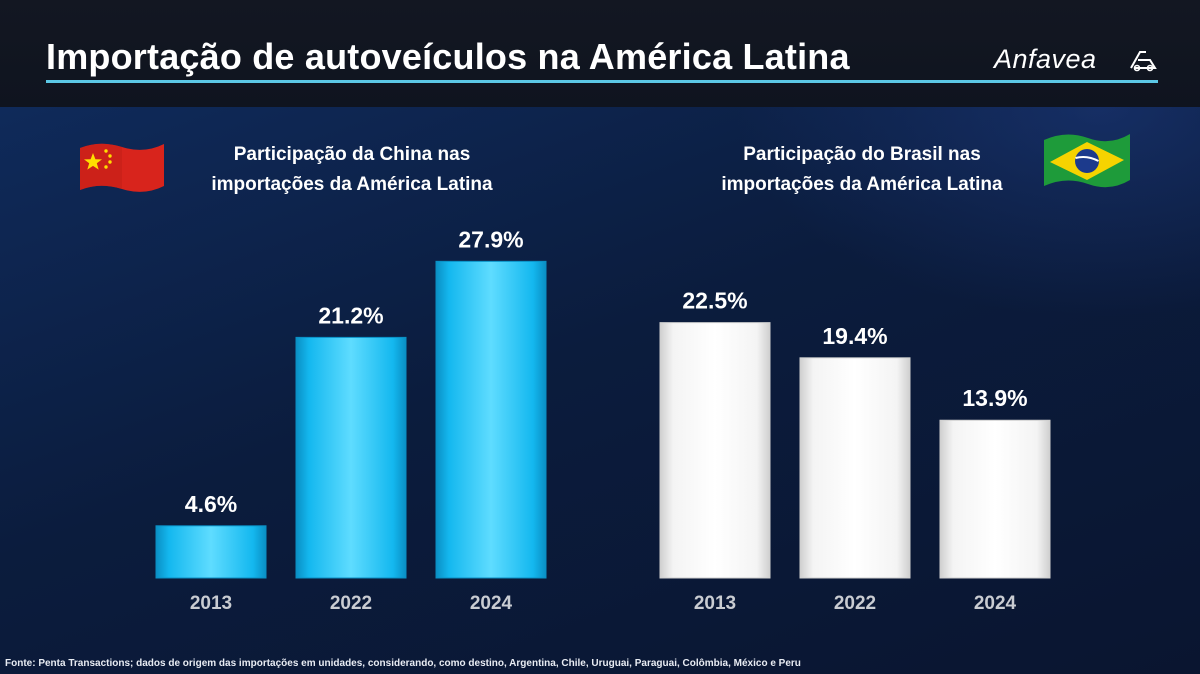  I want to click on brasil-category-label-2022: 2022, so click(855, 603).